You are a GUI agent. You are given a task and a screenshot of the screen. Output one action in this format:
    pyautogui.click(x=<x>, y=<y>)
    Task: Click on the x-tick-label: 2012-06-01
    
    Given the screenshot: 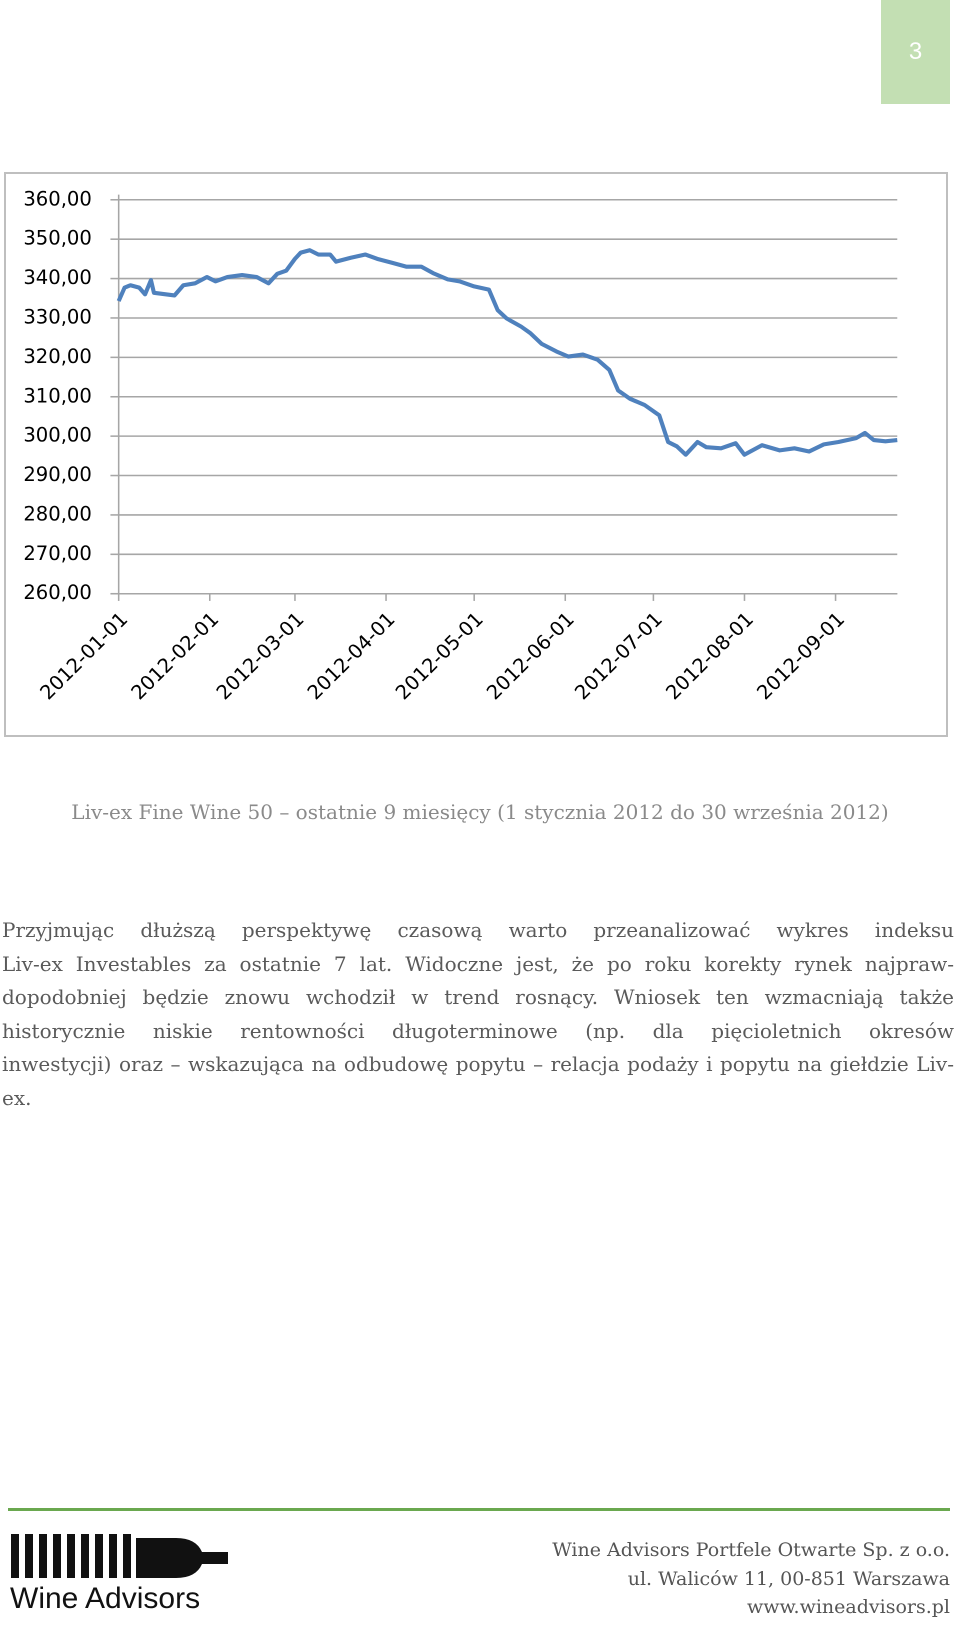 What is the action you would take?
    pyautogui.click(x=530, y=656)
    